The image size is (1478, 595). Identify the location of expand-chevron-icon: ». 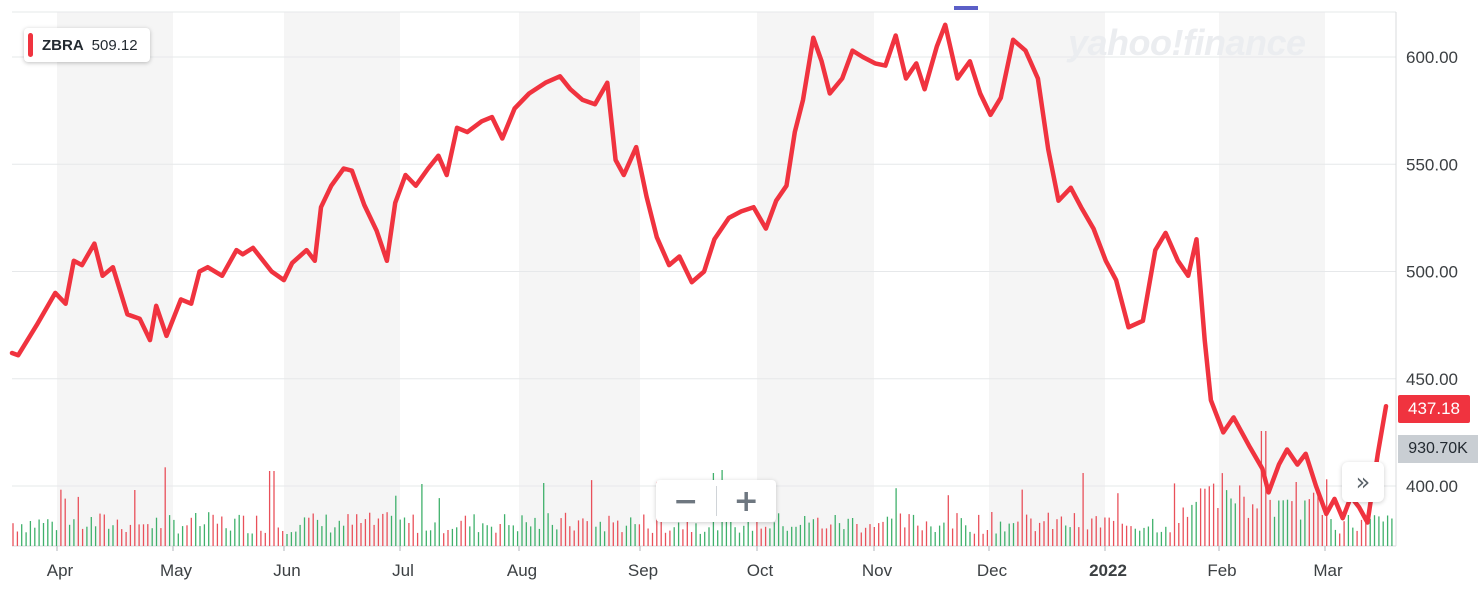
(1363, 482).